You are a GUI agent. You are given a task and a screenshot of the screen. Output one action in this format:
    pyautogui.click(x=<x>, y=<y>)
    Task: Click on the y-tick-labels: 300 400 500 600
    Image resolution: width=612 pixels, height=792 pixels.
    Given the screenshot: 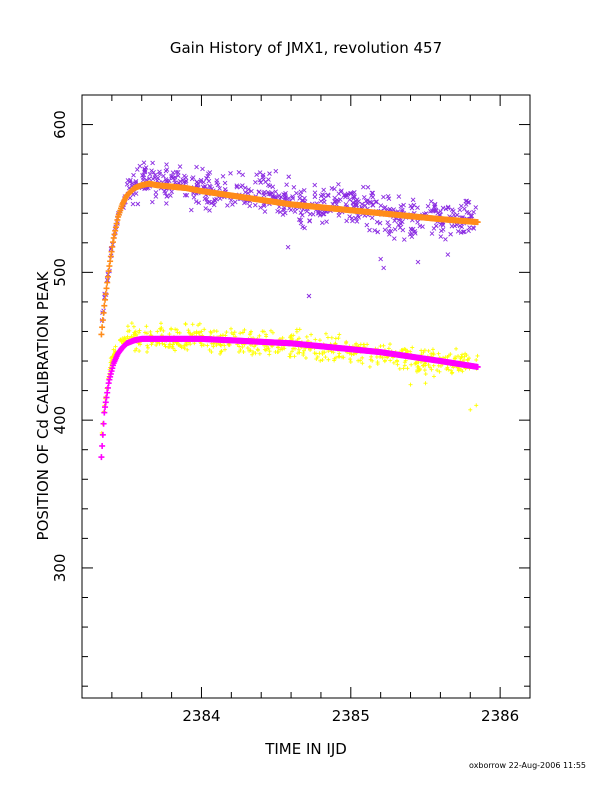 What is the action you would take?
    pyautogui.click(x=60, y=346)
    